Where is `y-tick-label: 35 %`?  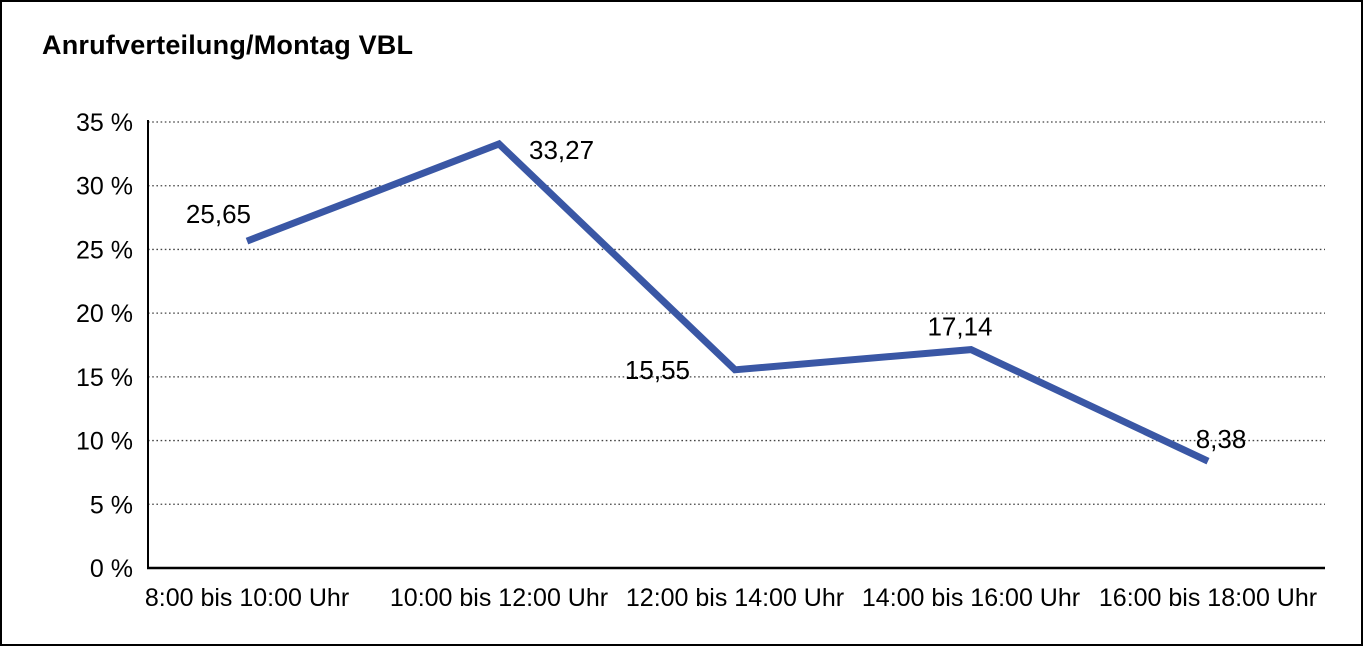 y-tick-label: 35 % is located at coordinates (104, 123).